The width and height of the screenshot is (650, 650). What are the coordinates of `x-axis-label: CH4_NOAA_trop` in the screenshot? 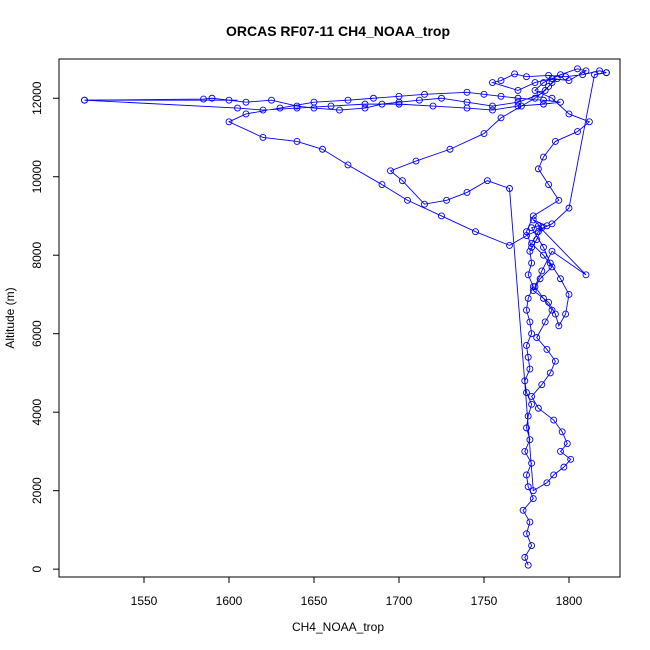 It's located at (338, 627).